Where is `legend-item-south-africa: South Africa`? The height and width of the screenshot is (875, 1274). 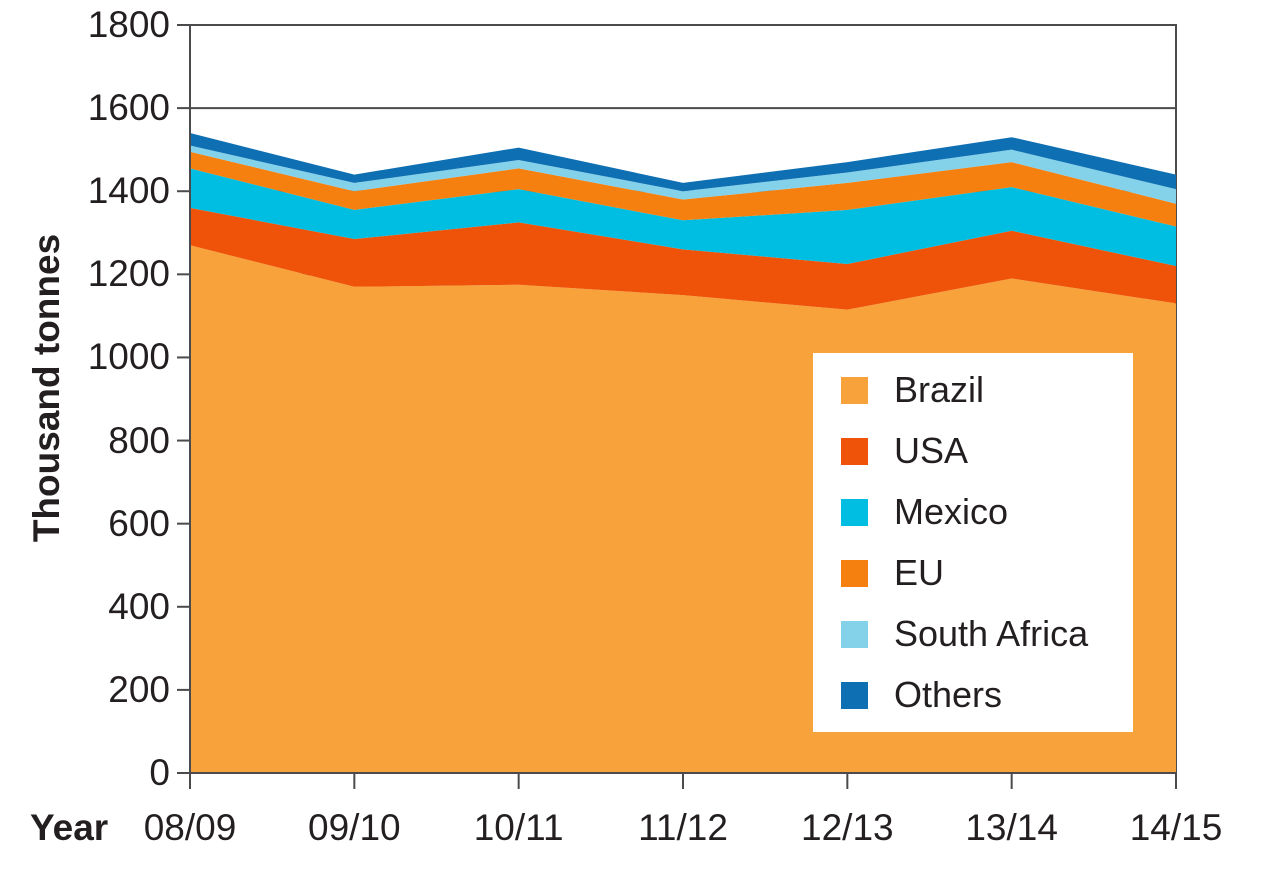 legend-item-south-africa: South Africa is located at coordinates (987, 634).